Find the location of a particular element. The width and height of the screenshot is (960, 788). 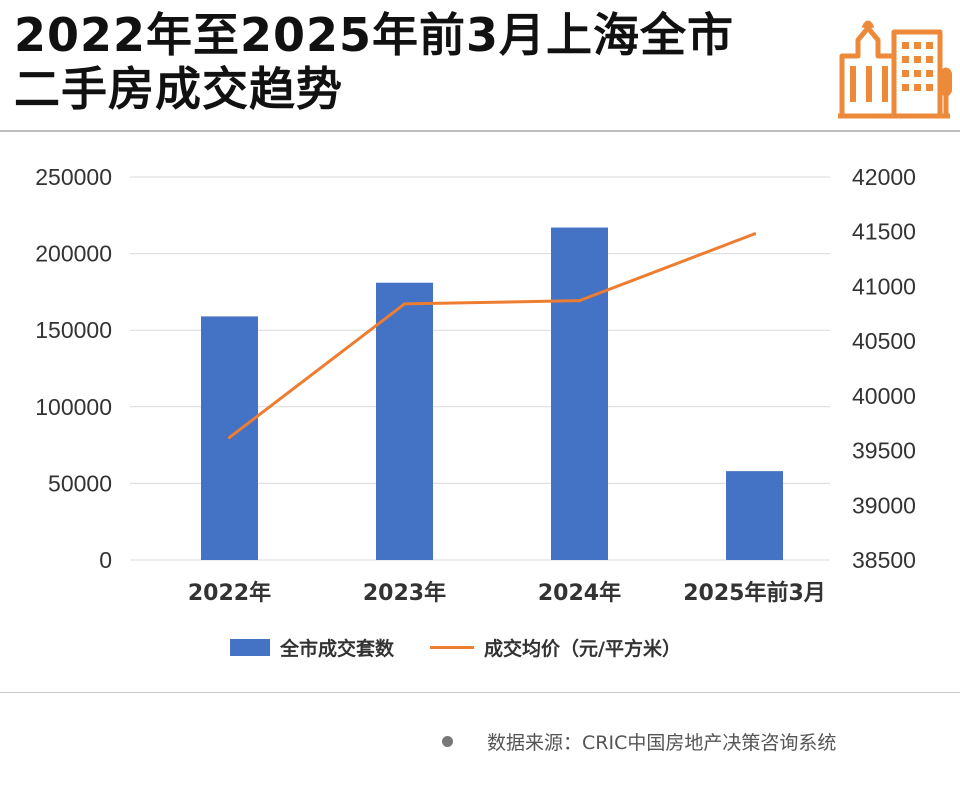

y-left-tick-label: 250000 is located at coordinates (73, 177).